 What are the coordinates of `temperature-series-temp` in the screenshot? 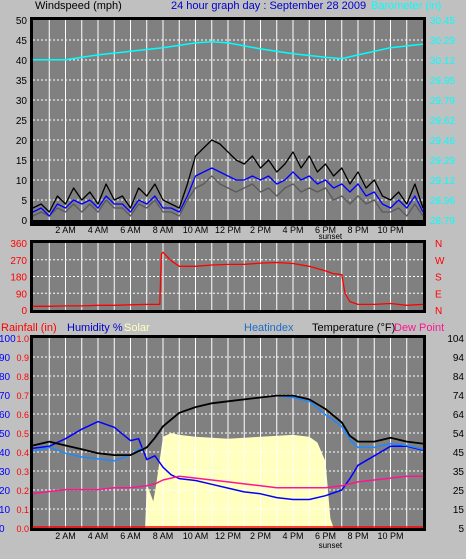 It's located at (228, 425).